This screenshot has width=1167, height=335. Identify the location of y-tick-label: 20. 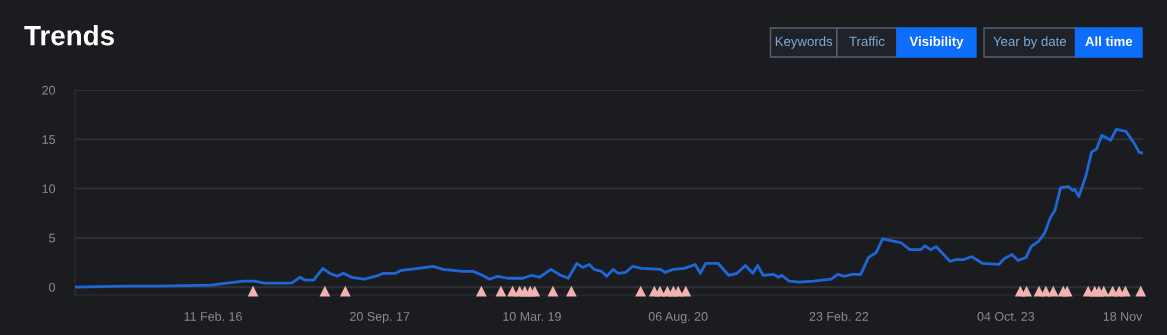
(49, 90).